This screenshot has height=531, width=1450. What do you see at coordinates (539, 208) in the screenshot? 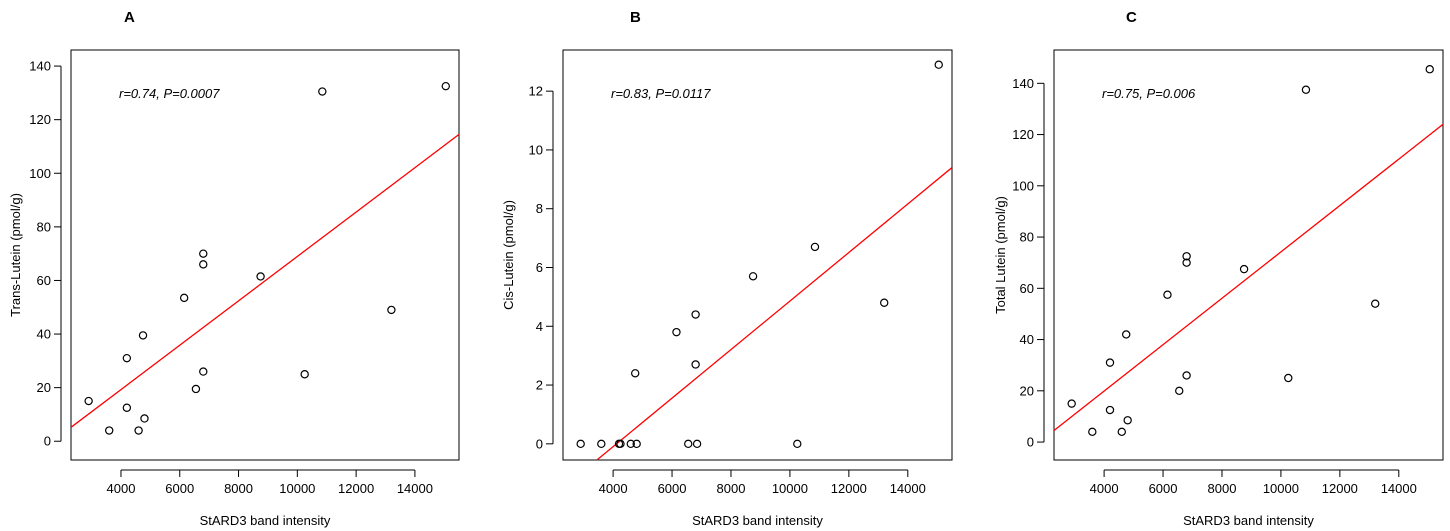
I see `y-tick-label: 8` at bounding box center [539, 208].